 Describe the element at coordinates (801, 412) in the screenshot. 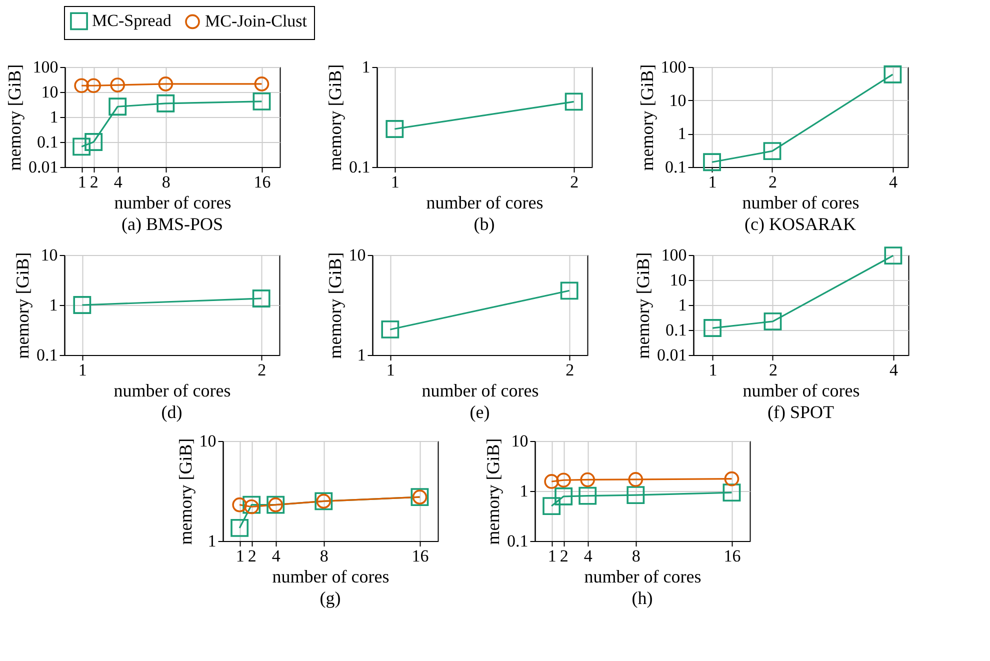

I see `text: (f) SPOT` at that location.